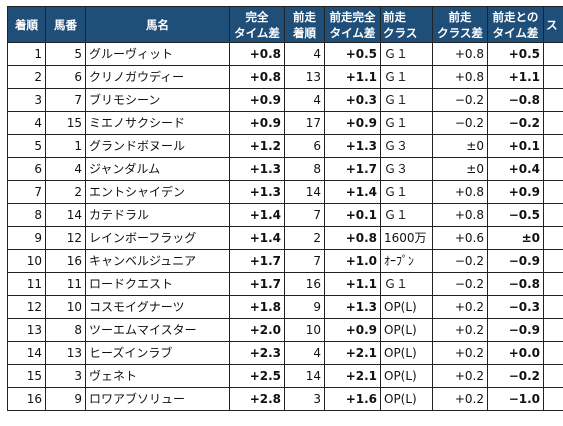 Image resolution: width=563 pixels, height=426 pixels. I want to click on cell-prev-full-time-diff: +0.1, so click(352, 215).